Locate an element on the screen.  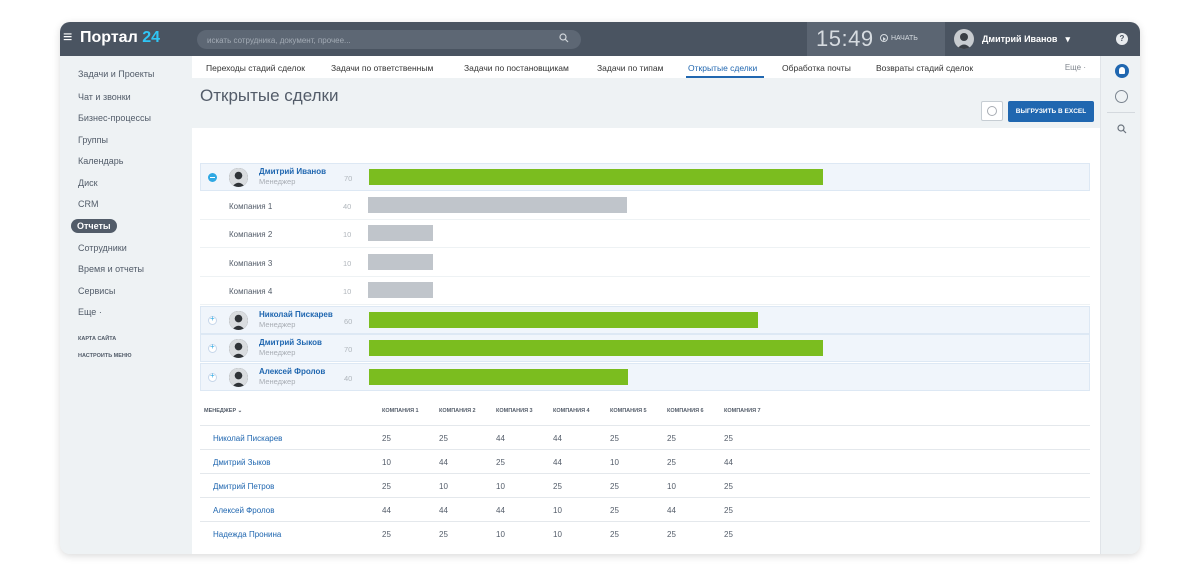
company-column-header: КОМПАНИЯ 2 is located at coordinates (457, 411).